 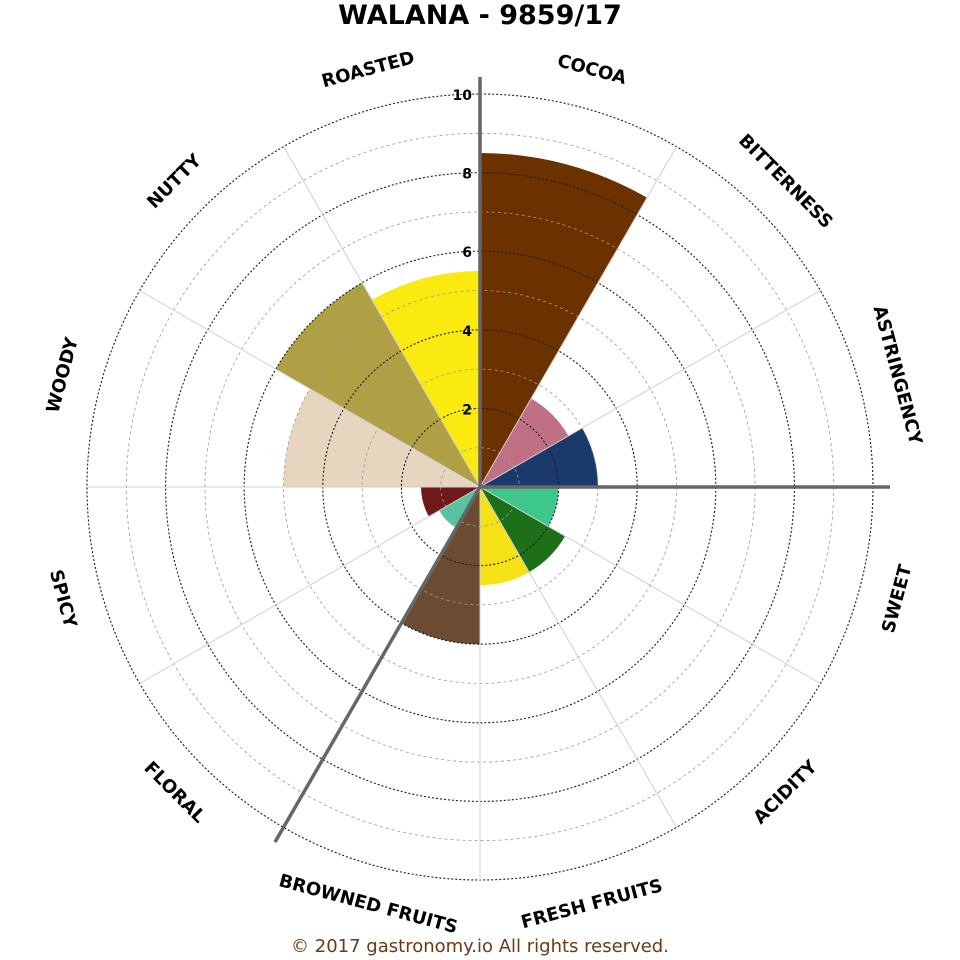 I want to click on category-label-spicy: SPICY, so click(x=63, y=599).